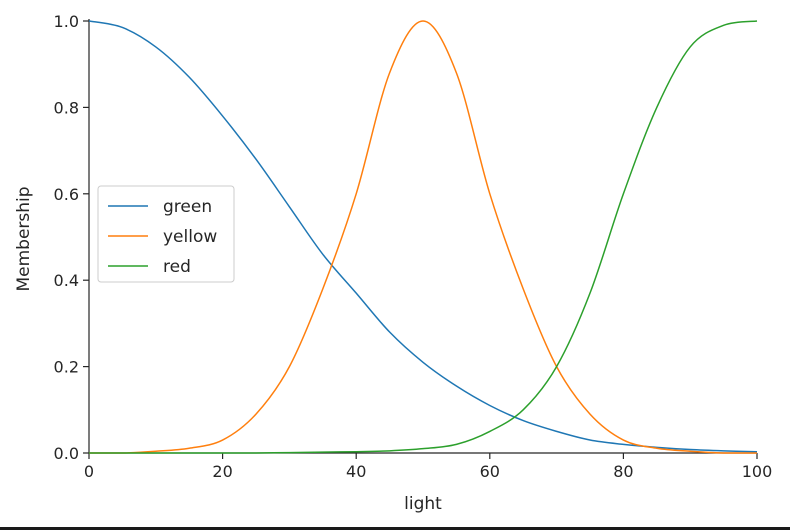 The height and width of the screenshot is (530, 790). Describe the element at coordinates (428, 467) in the screenshot. I see `x-axis-ticks: 0 20 40 60 80 100` at that location.